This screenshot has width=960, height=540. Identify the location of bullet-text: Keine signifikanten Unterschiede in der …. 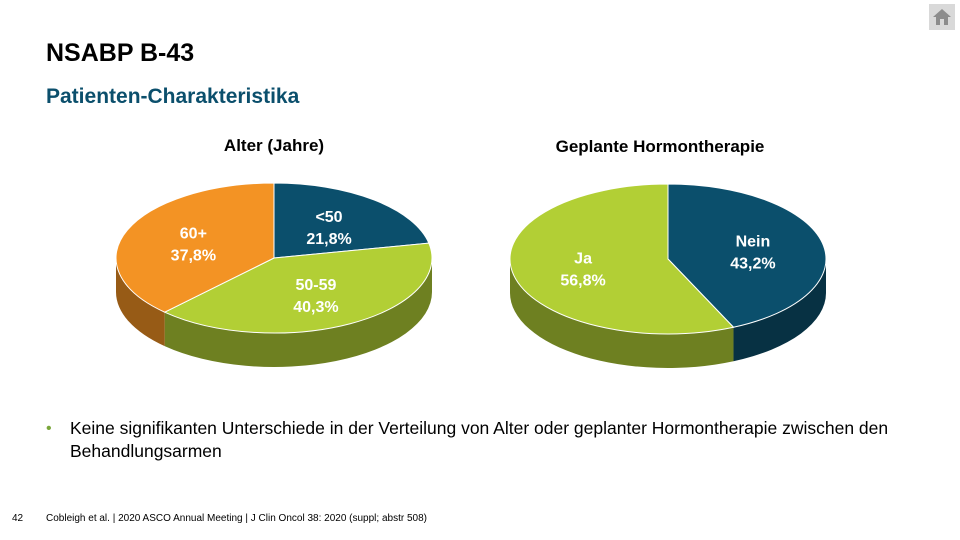
(479, 439).